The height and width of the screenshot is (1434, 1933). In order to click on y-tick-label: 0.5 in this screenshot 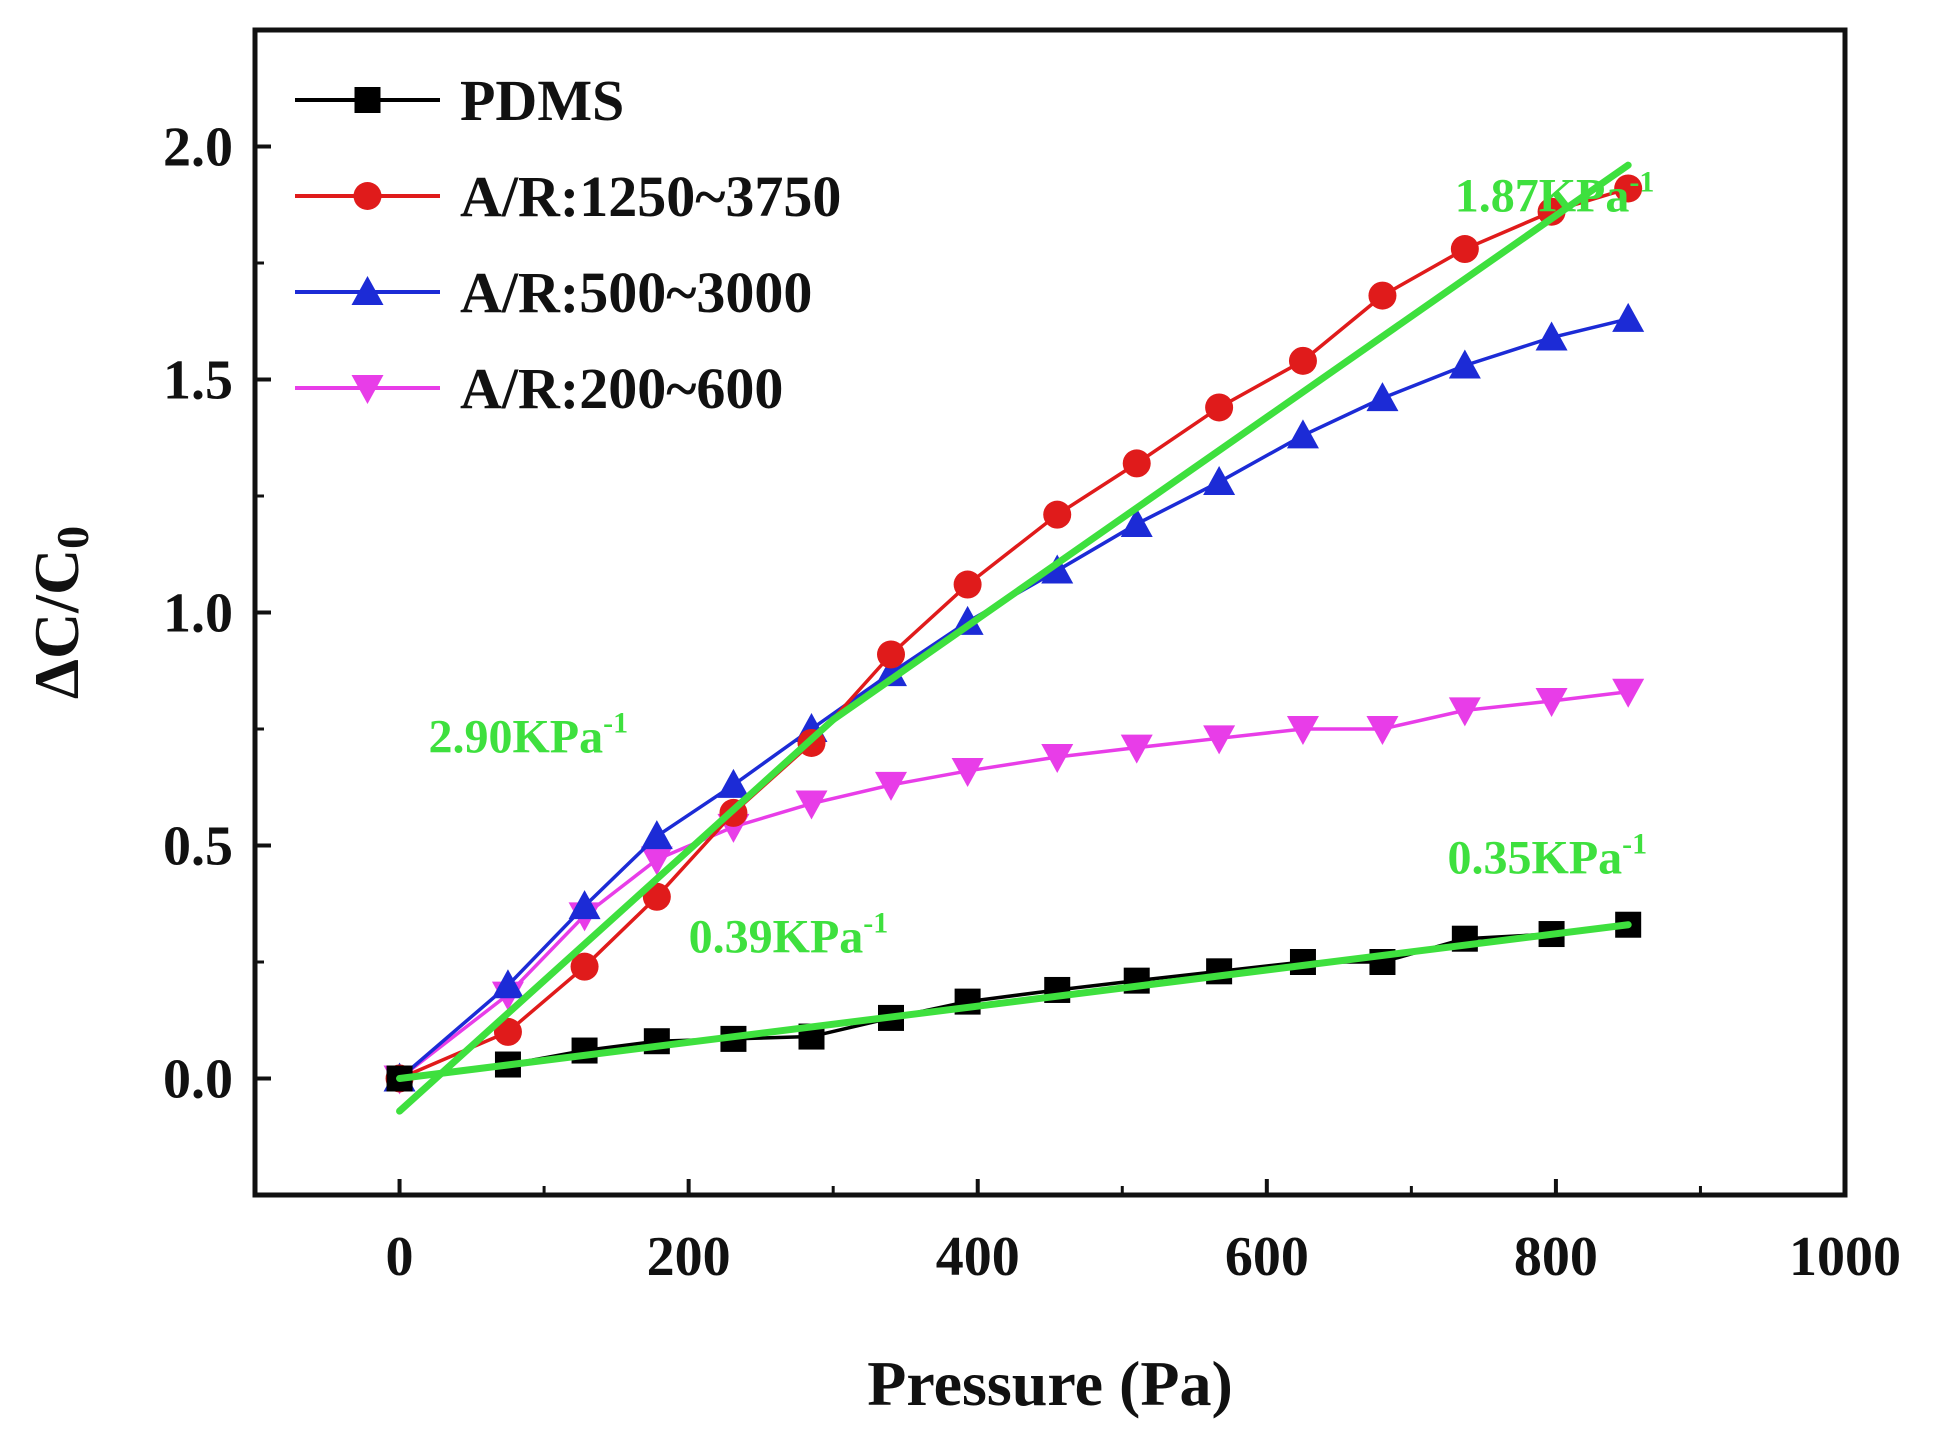, I will do `click(198, 847)`.